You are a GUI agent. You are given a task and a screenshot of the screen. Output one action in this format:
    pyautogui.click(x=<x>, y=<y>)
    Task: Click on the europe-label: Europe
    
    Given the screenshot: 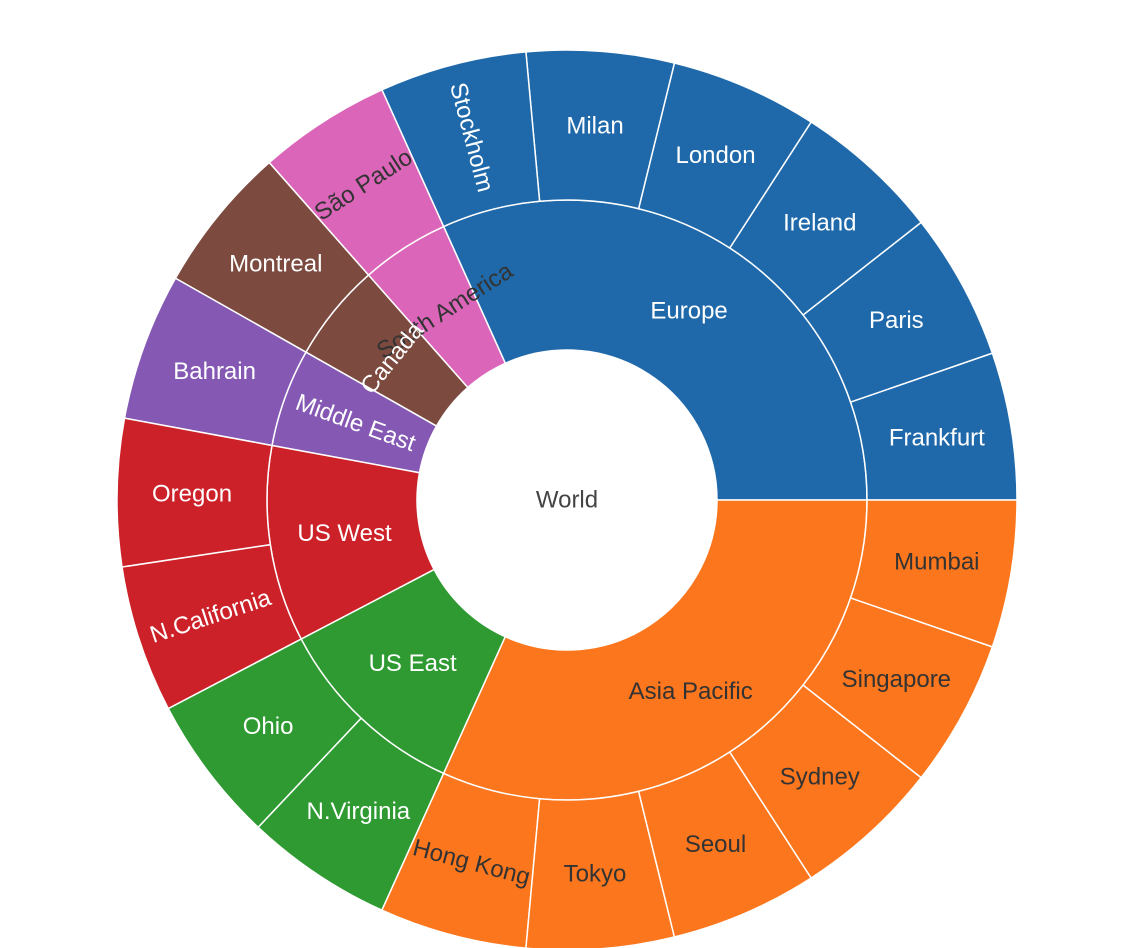 What is the action you would take?
    pyautogui.click(x=688, y=310)
    